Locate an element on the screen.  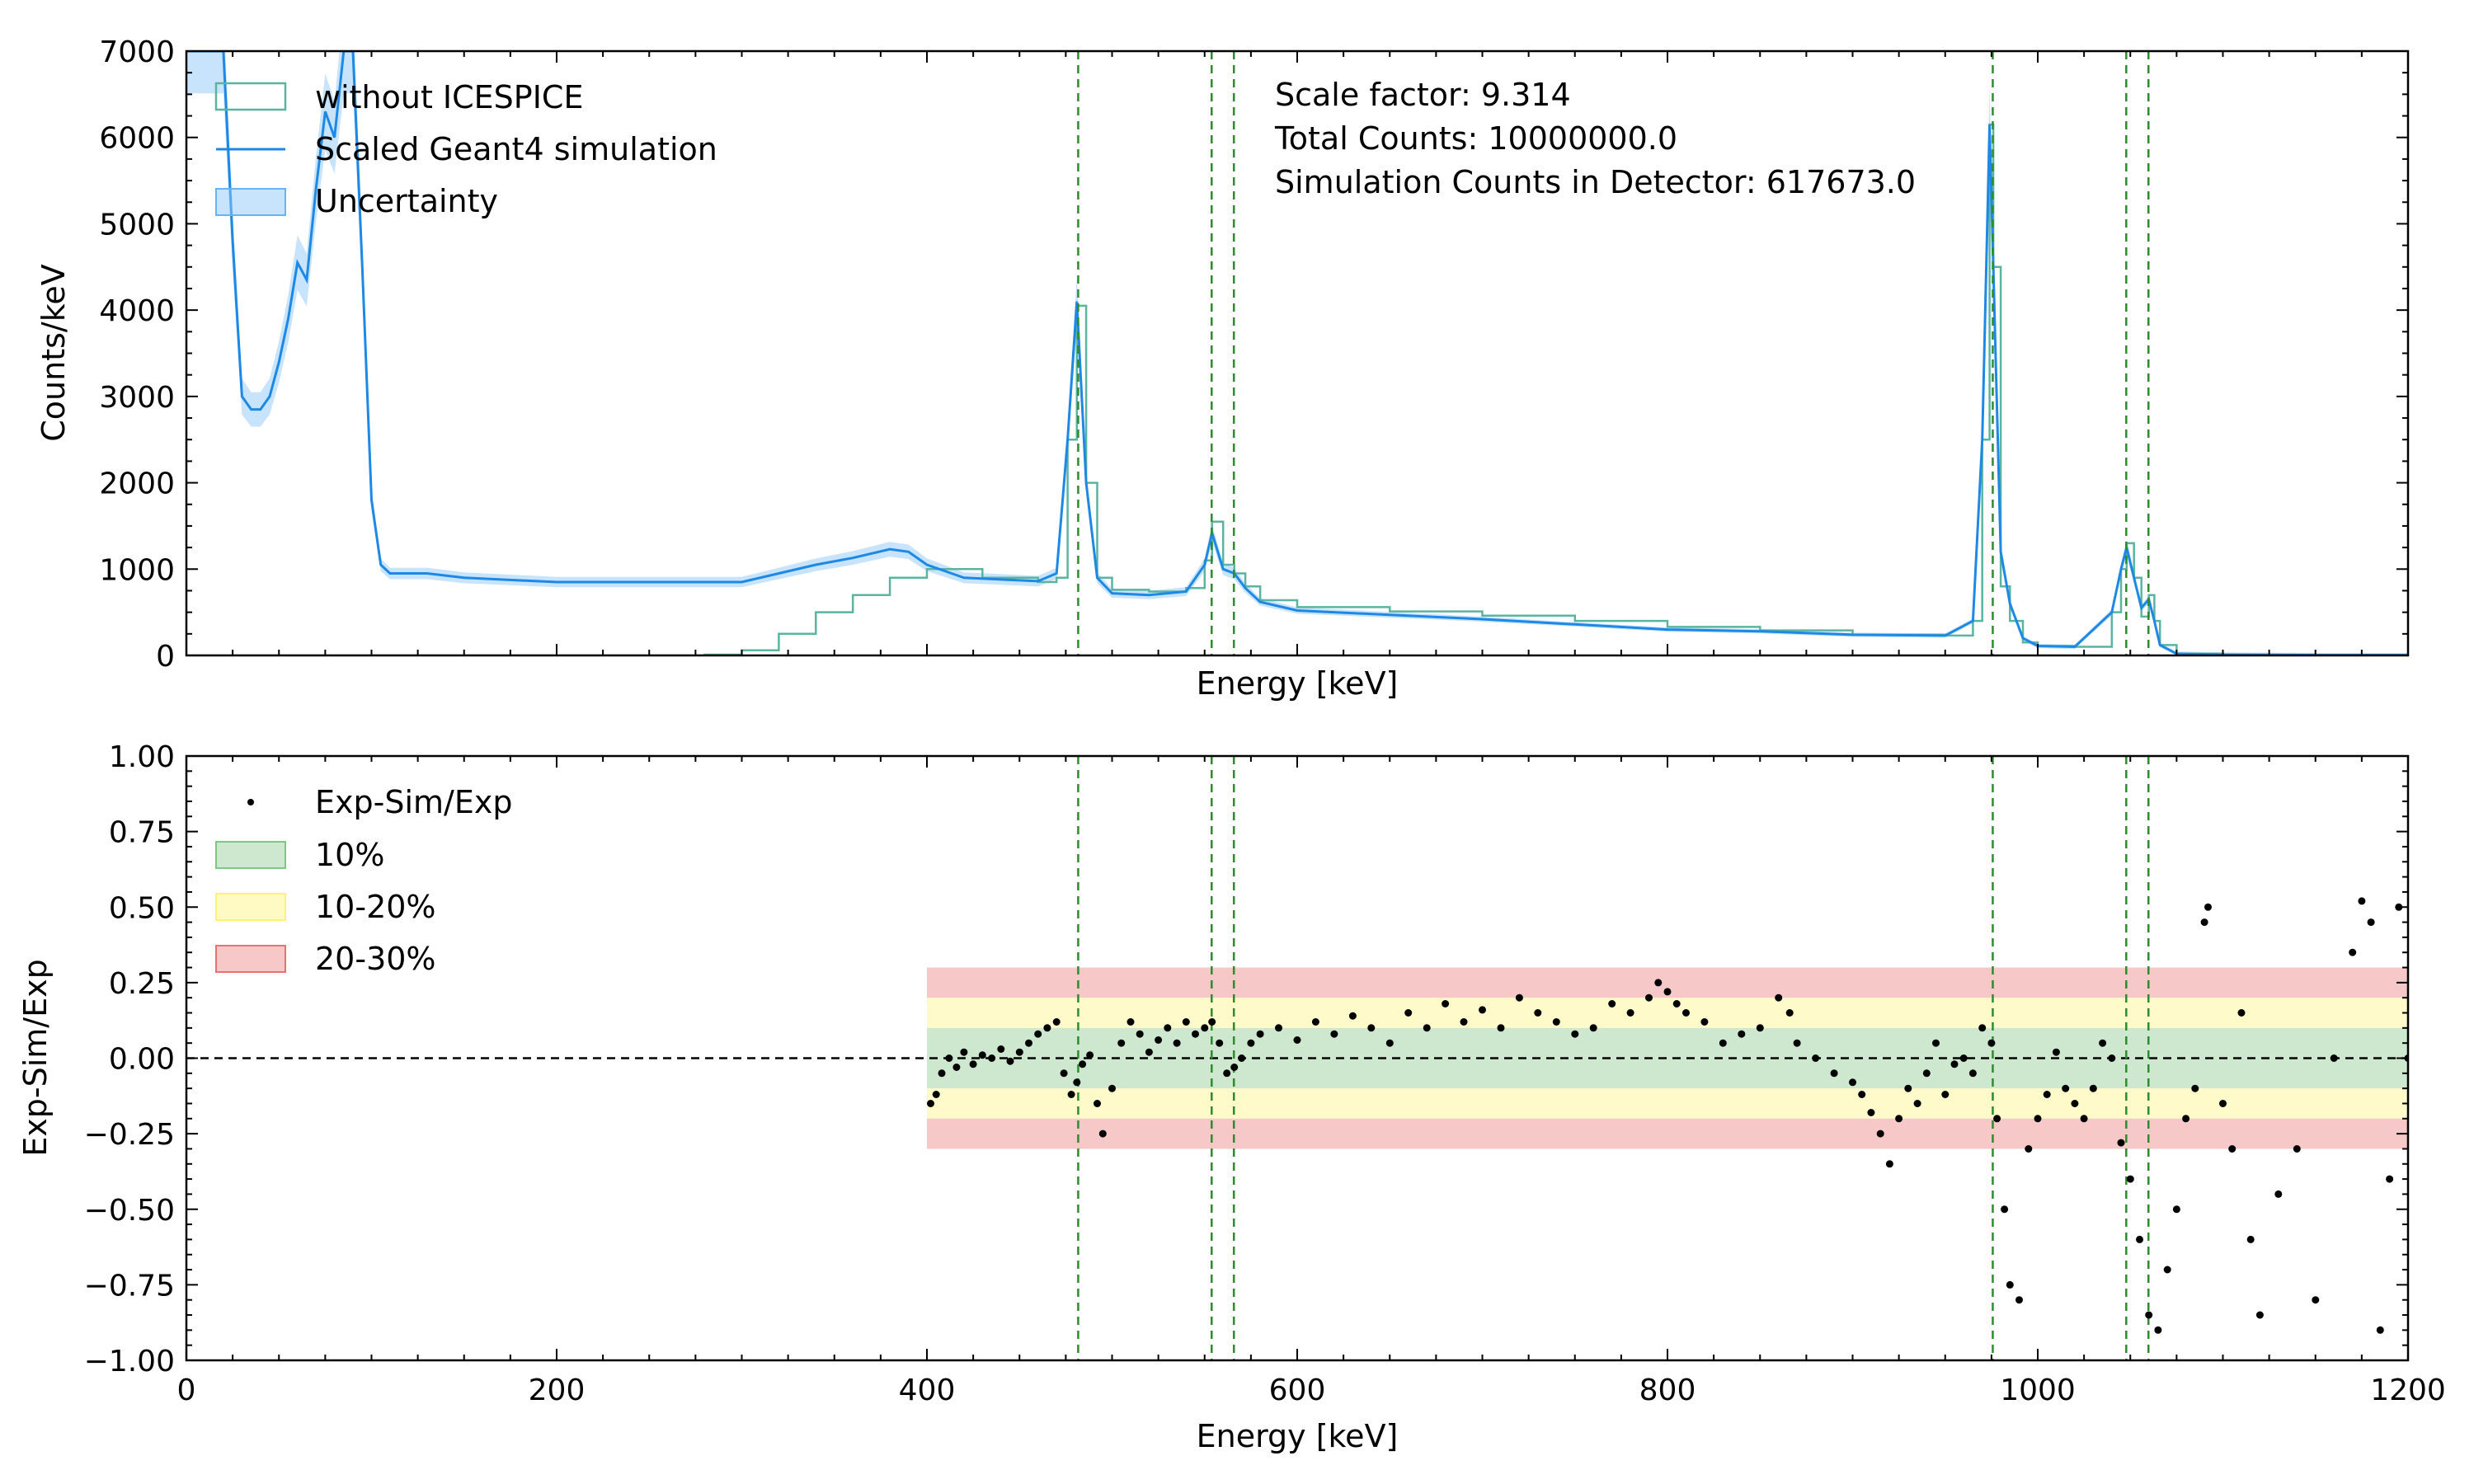
legend-label-uncertainty: Uncertainty is located at coordinates (406, 201).